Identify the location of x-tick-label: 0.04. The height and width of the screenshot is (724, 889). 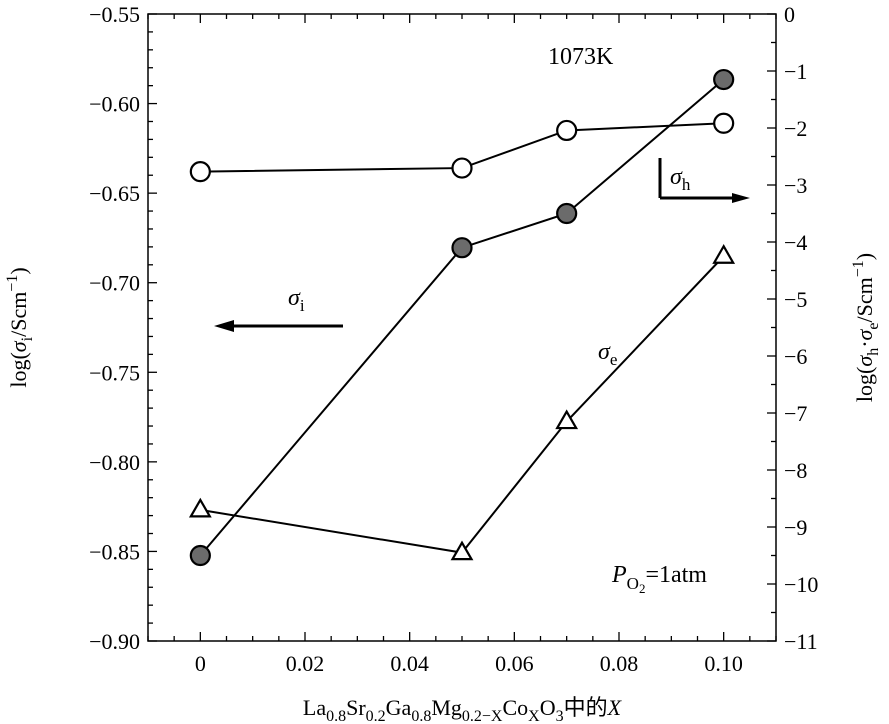
(409, 663).